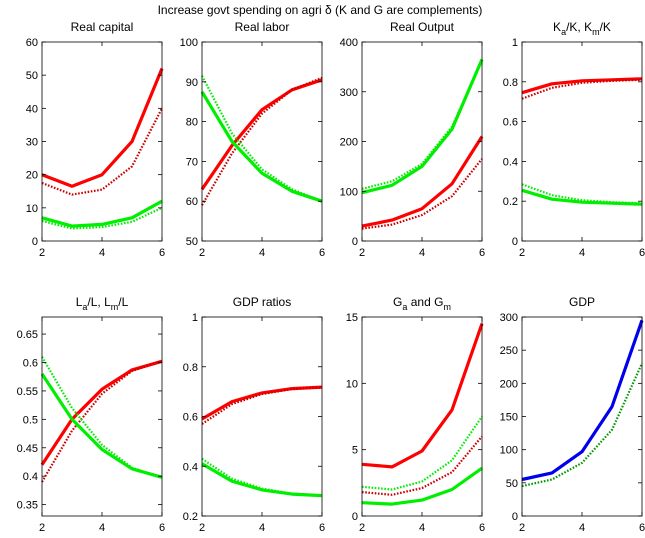 The height and width of the screenshot is (538, 645). What do you see at coordinates (27, 335) in the screenshot?
I see `y-tick-label: 0.65` at bounding box center [27, 335].